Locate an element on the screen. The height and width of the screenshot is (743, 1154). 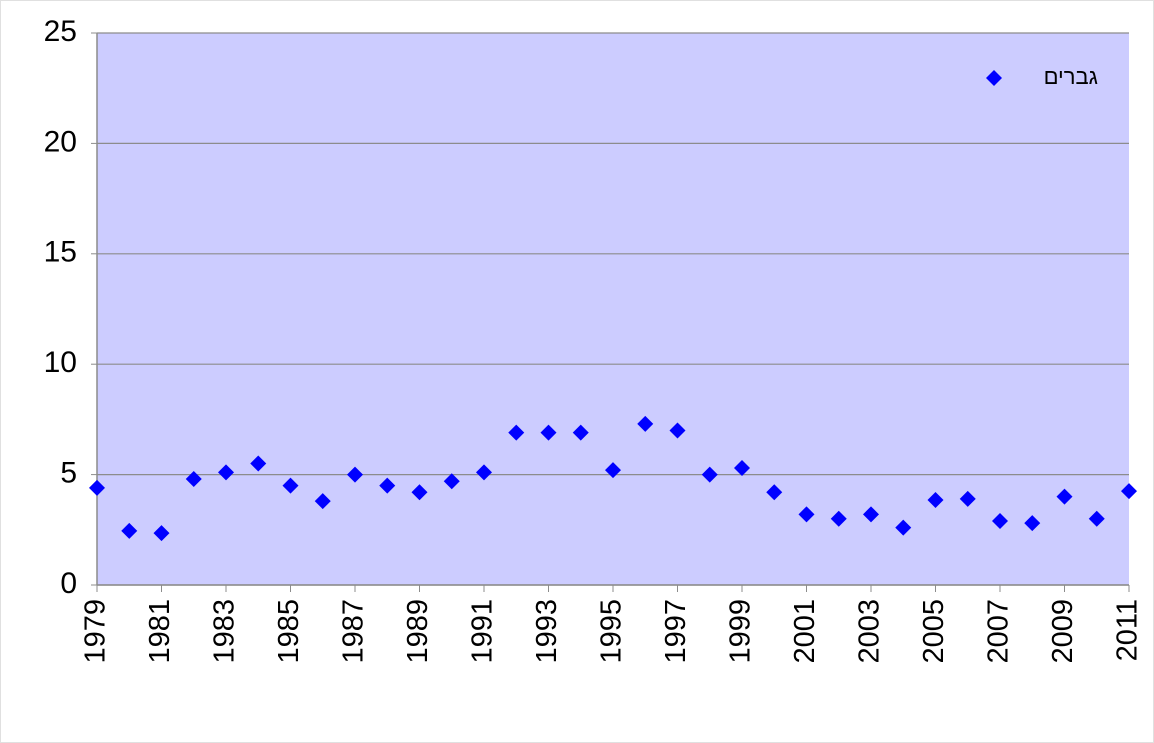
x-tick-label: 2003 is located at coordinates (870, 631).